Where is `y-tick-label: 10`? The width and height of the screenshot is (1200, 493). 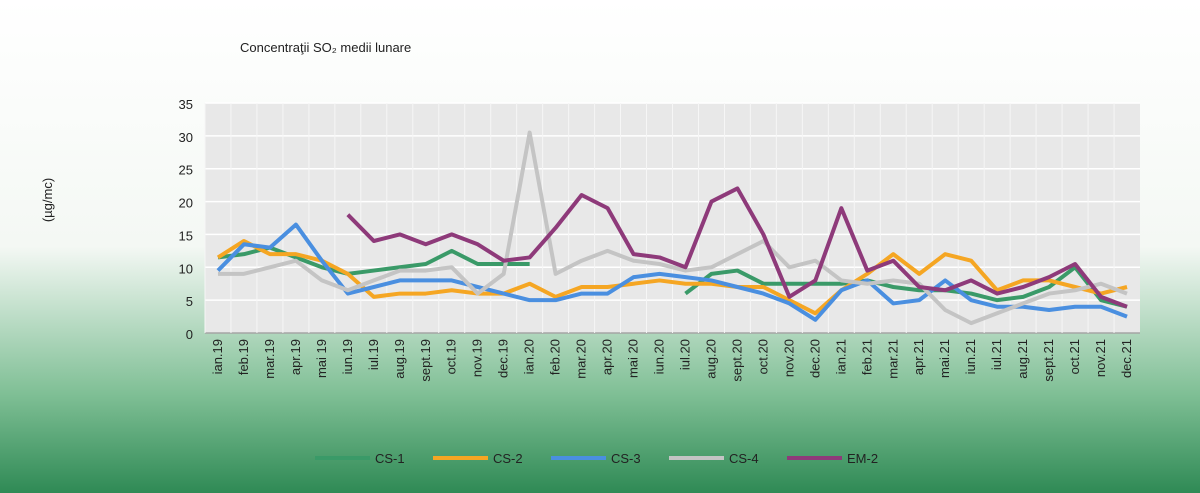 y-tick-label: 10 is located at coordinates (186, 268).